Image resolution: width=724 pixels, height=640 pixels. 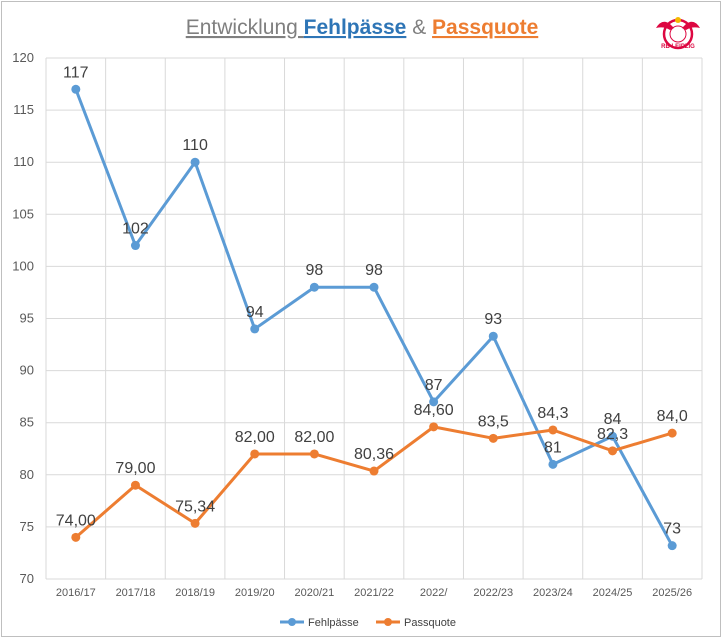 What do you see at coordinates (76, 520) in the screenshot?
I see `data-label: 74,00` at bounding box center [76, 520].